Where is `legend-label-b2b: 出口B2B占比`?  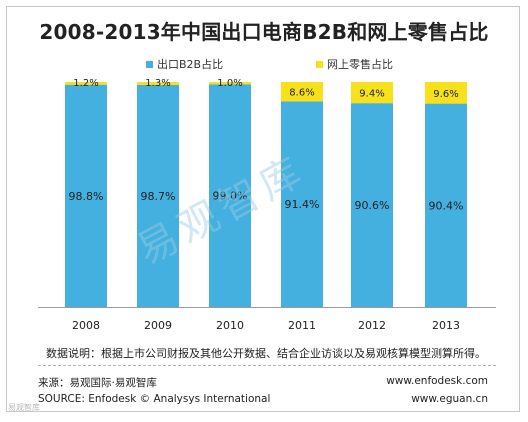
legend-label-b2b: 出口B2B占比 is located at coordinates (190, 64).